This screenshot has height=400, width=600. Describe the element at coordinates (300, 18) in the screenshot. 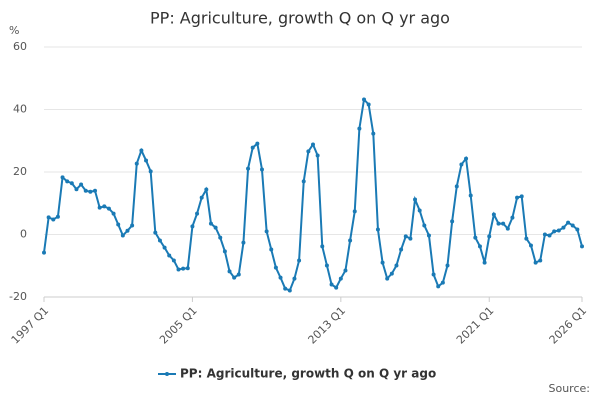

I see `chart-title: PP: Agriculture, growth Q on Q yr ago` at that location.